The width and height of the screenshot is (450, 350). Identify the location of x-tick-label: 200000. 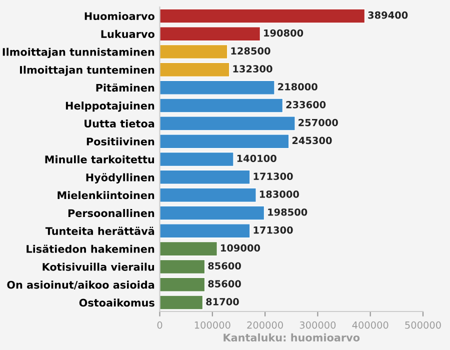
(265, 325).